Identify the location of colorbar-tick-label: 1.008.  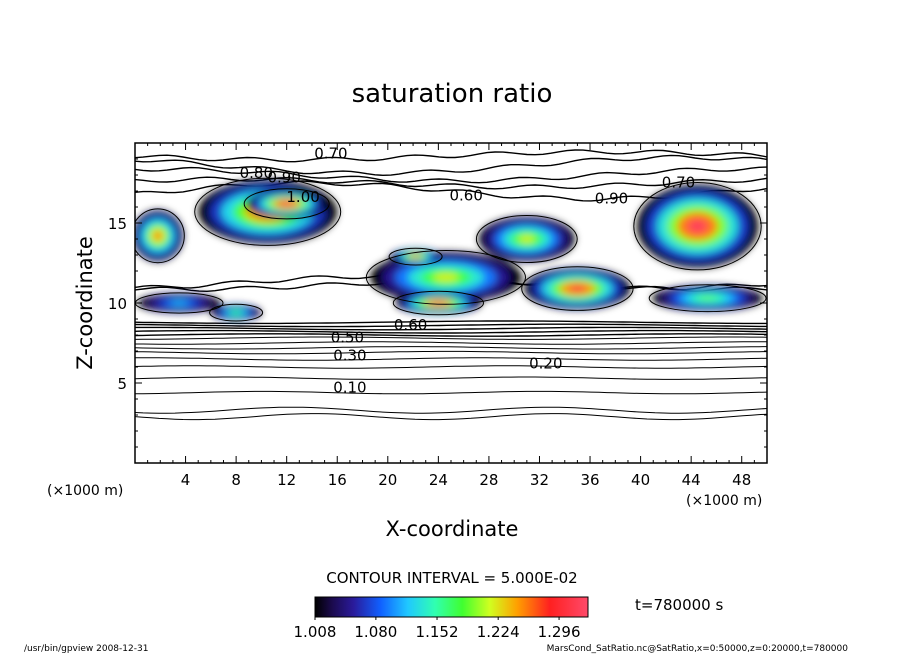
(315, 632).